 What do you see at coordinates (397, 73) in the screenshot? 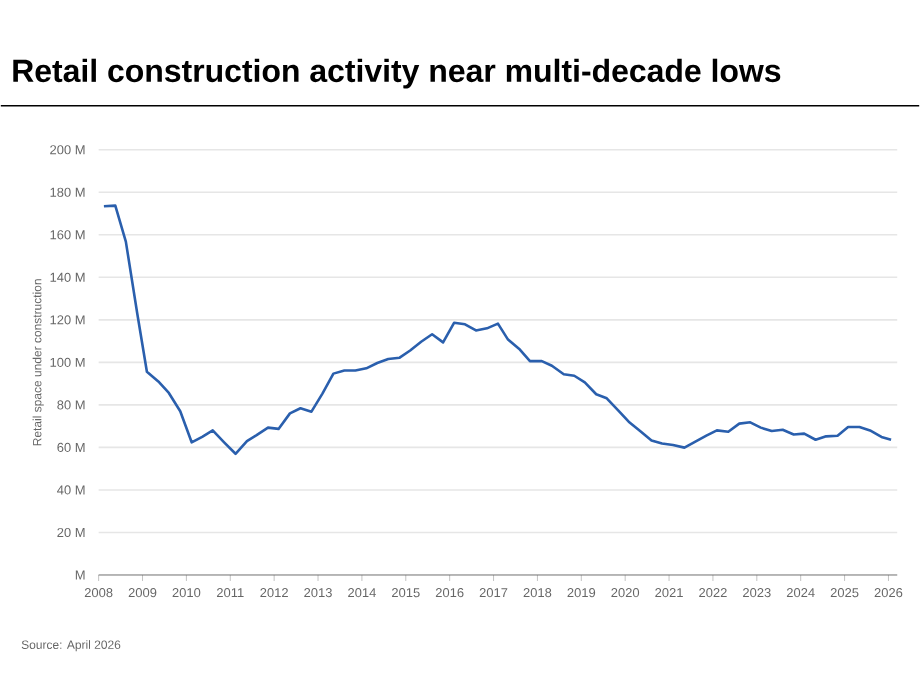
I see `chart-title: Retail construction activity near multi-decade lows` at bounding box center [397, 73].